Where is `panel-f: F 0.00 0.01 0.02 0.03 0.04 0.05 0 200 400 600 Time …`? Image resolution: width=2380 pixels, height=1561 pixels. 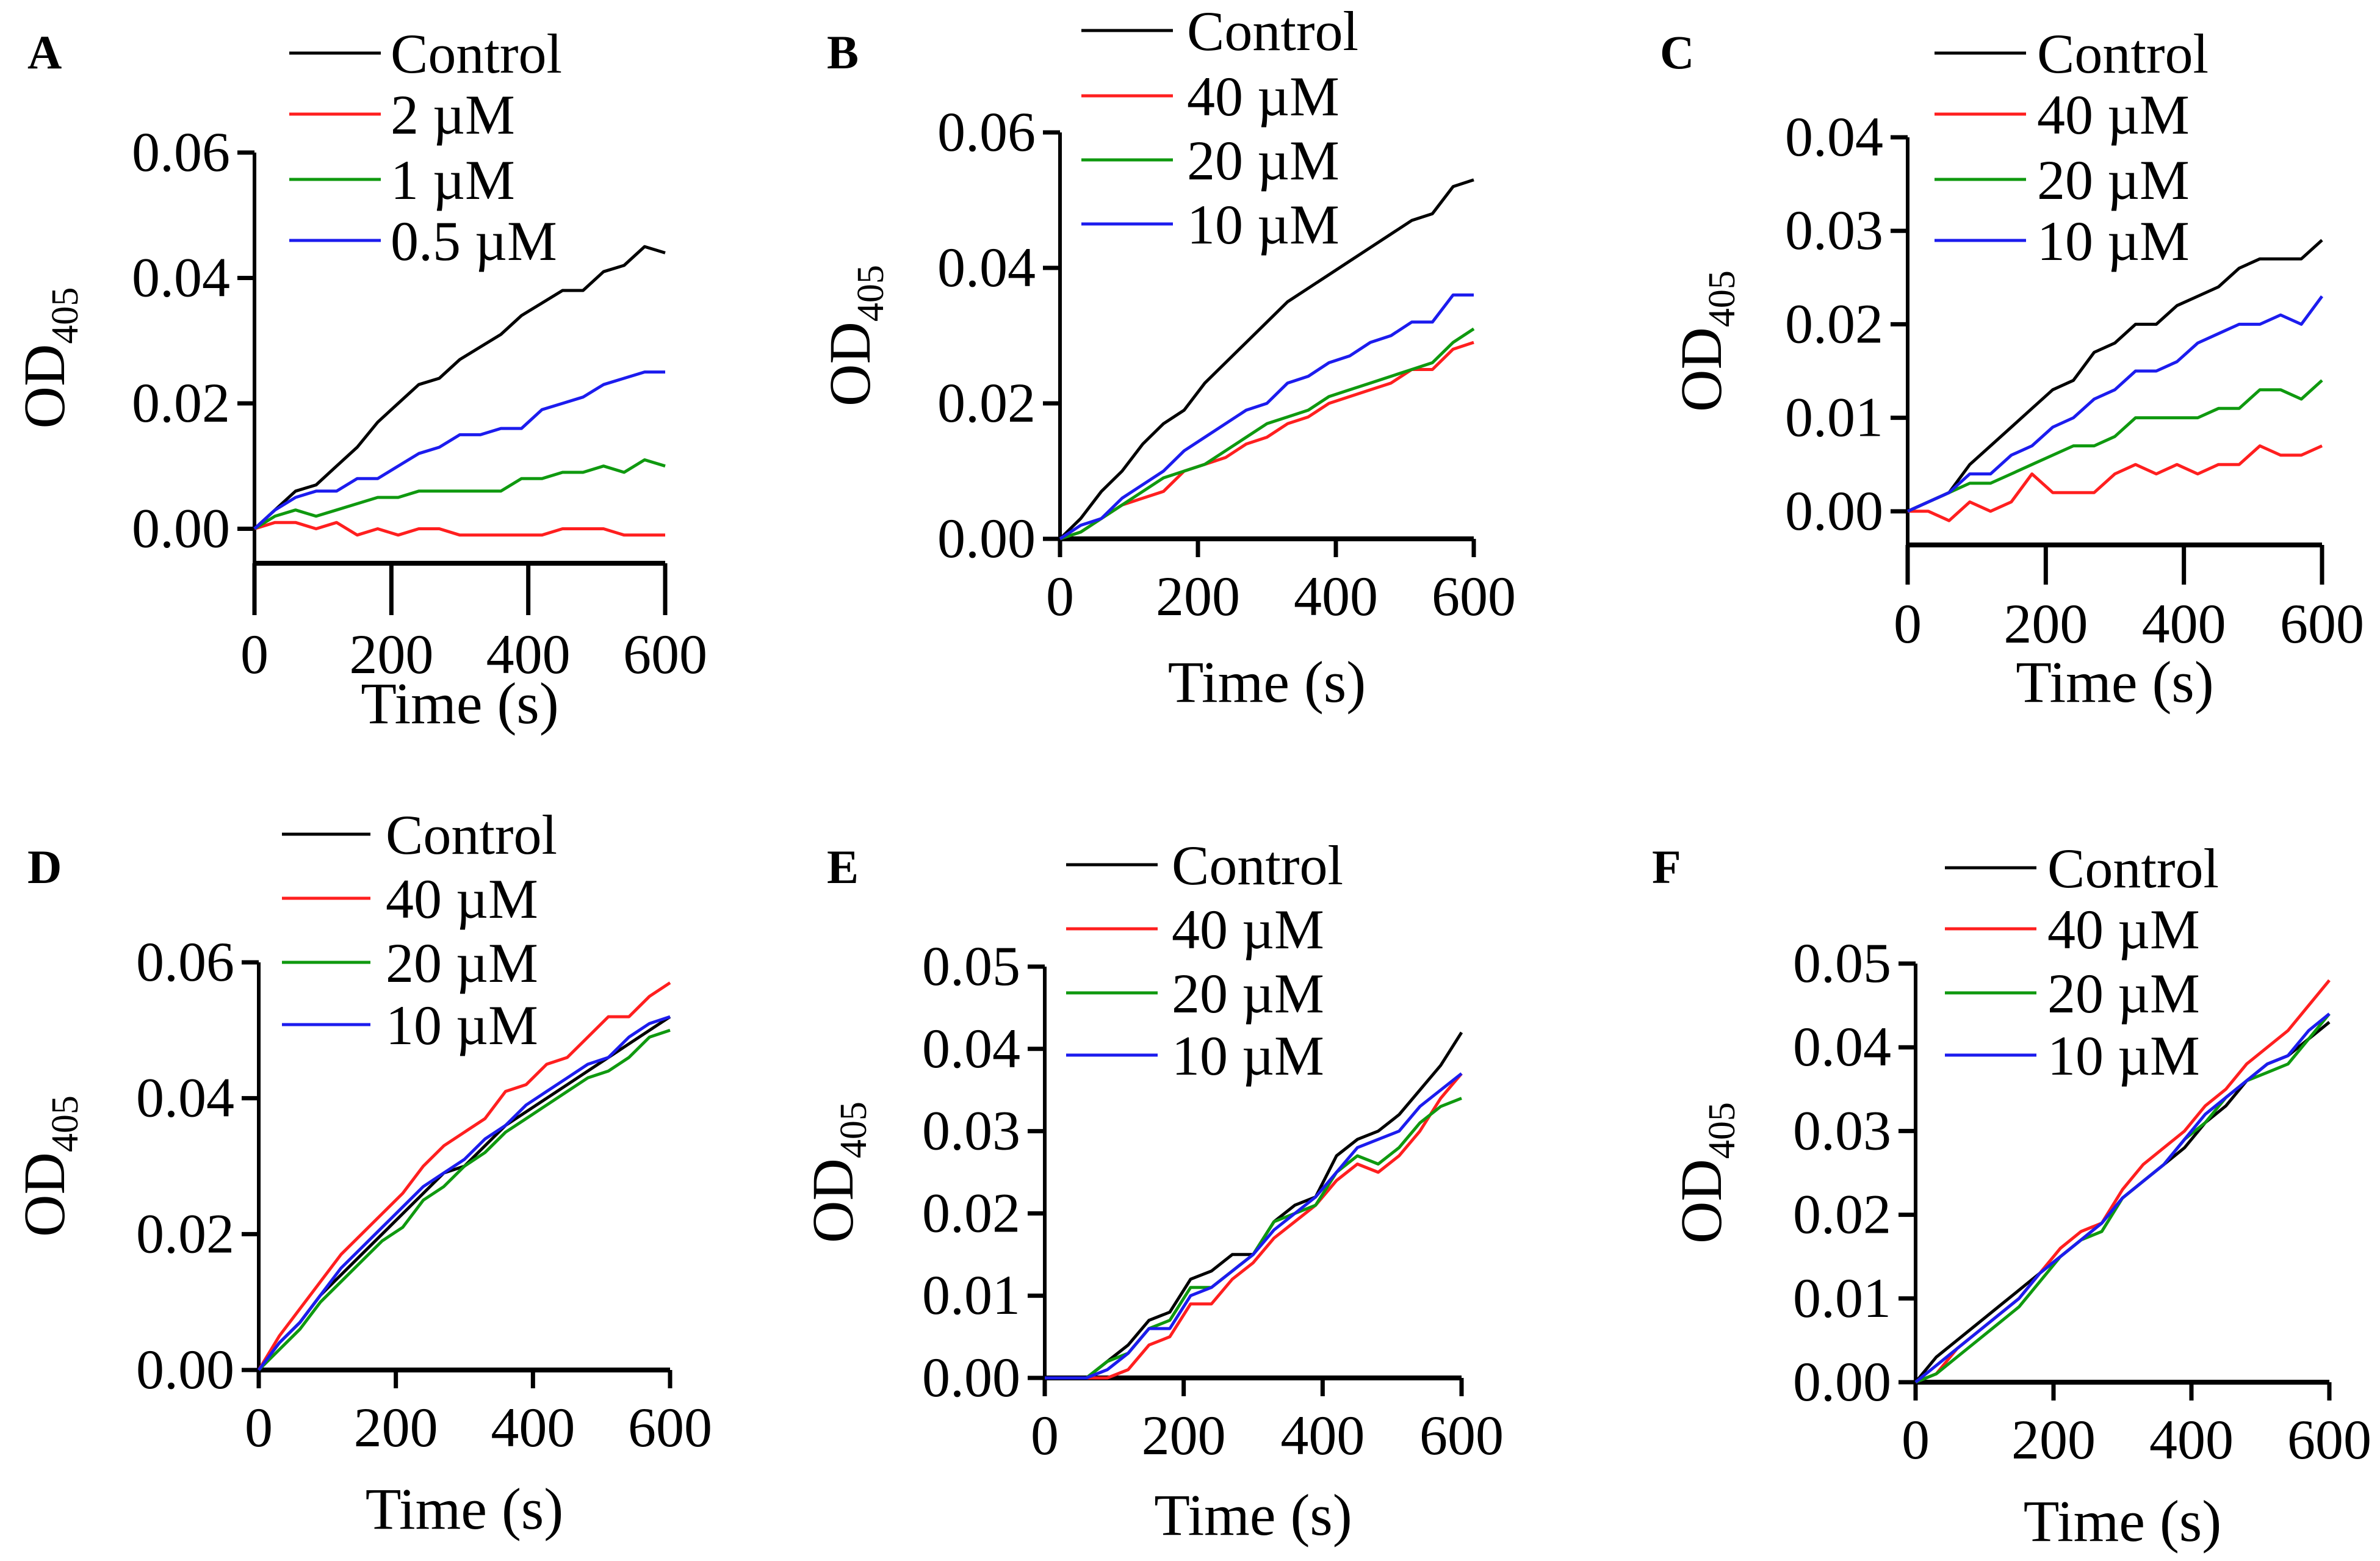 panel-f: F 0.00 0.01 0.02 0.03 0.04 0.05 0 200 400 600 Time … is located at coordinates (2012, 1195).